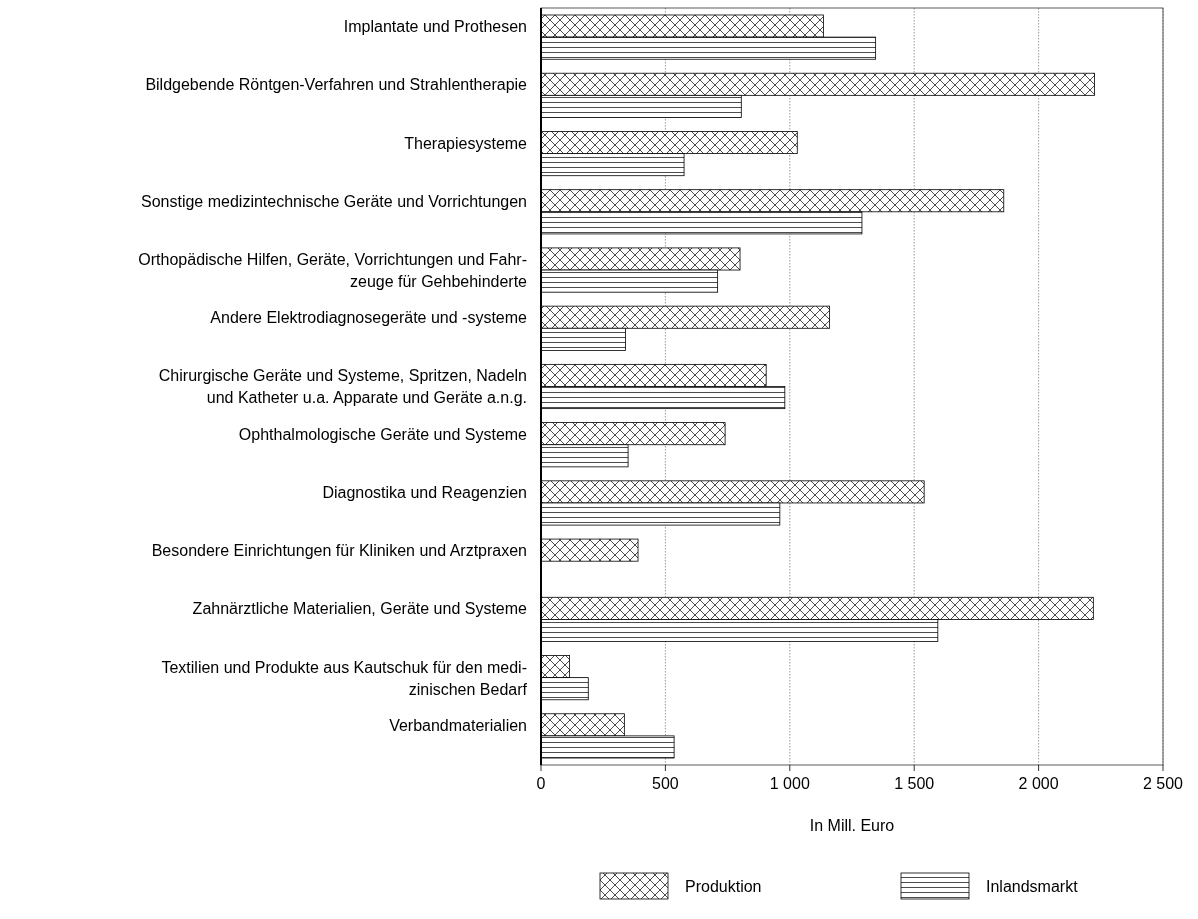 This screenshot has height=919, width=1198. What do you see at coordinates (1163, 783) in the screenshot?
I see `x-tick-label: 2 500` at bounding box center [1163, 783].